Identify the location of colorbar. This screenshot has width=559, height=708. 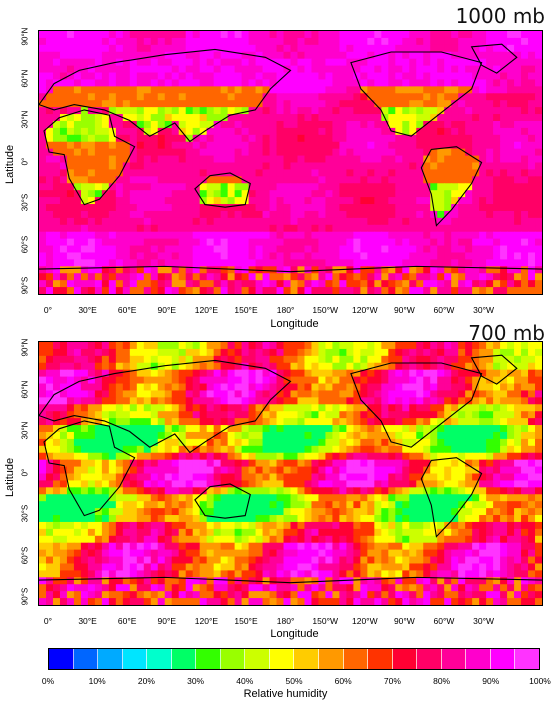
(294, 659).